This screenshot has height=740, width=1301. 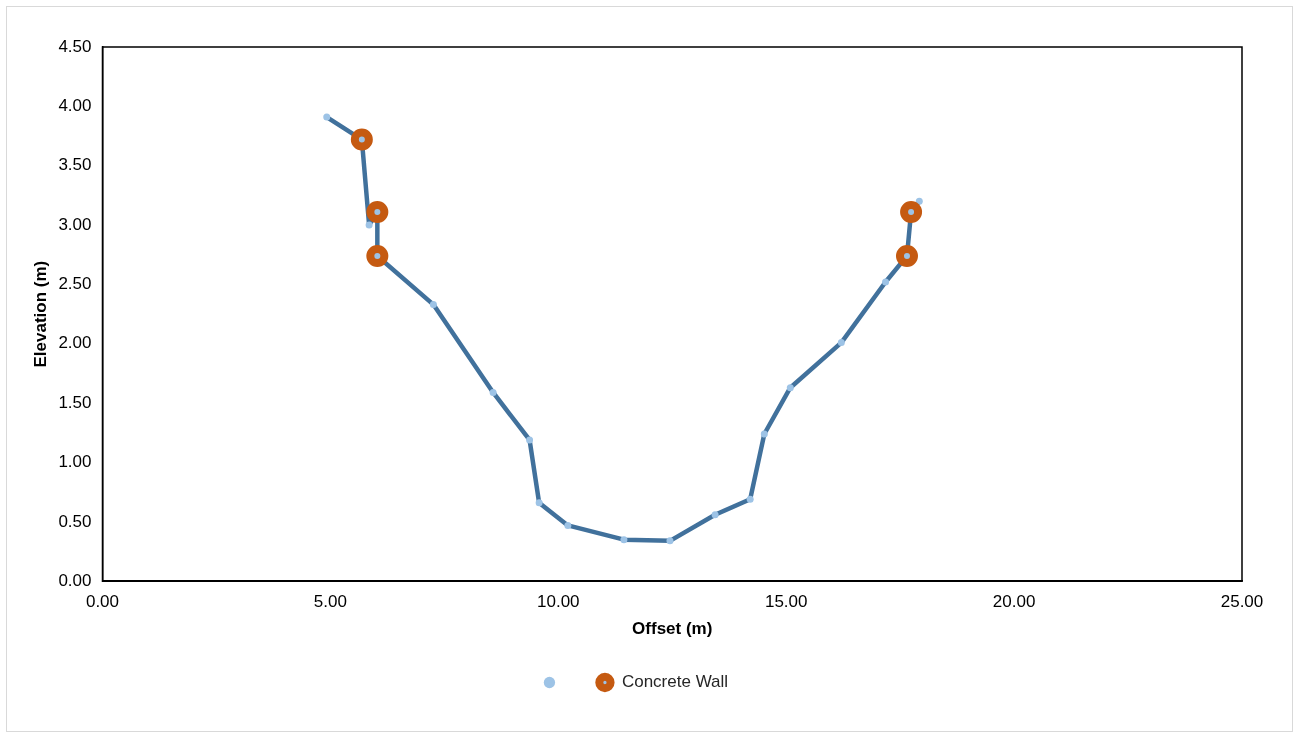 I want to click on legend-label: Concrete Wall, so click(x=675, y=682).